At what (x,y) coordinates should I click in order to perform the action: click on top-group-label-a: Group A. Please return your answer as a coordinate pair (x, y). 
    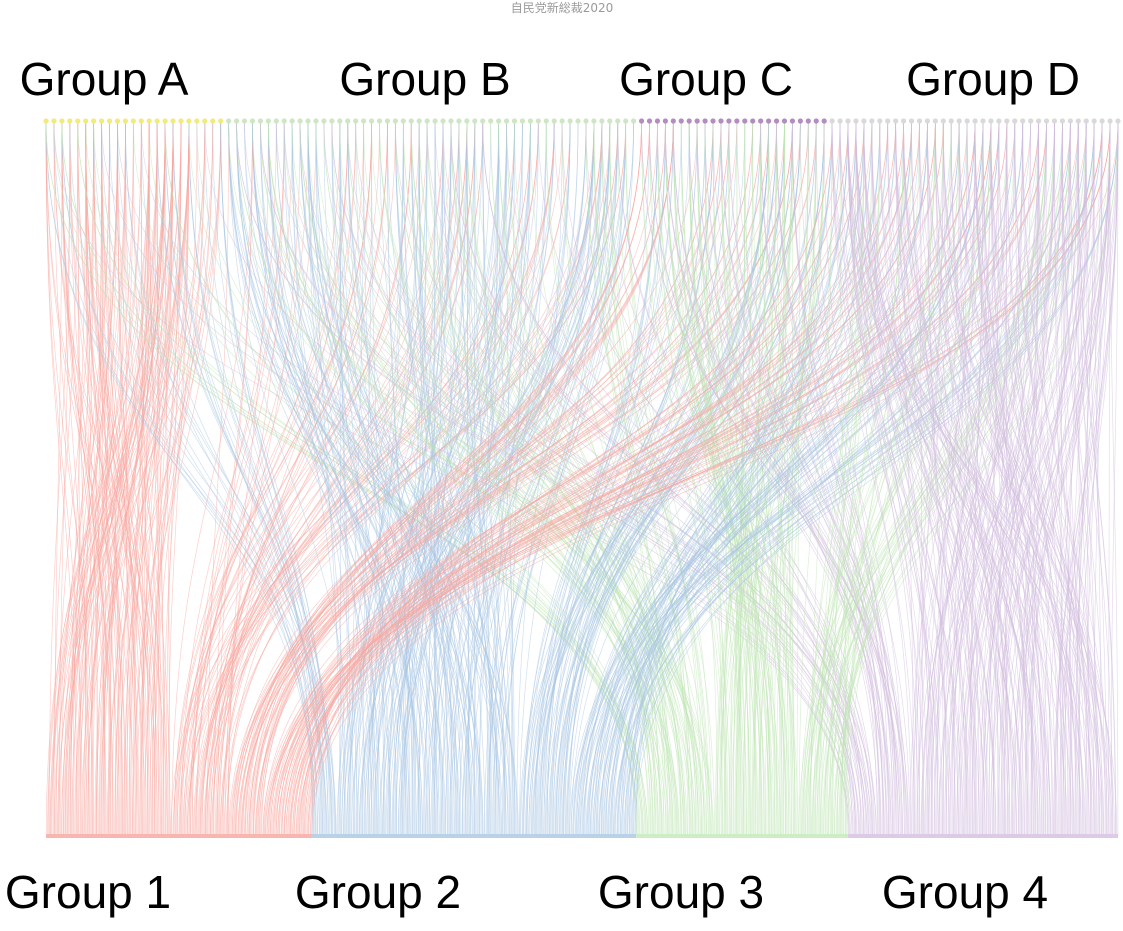
    Looking at the image, I should click on (104, 79).